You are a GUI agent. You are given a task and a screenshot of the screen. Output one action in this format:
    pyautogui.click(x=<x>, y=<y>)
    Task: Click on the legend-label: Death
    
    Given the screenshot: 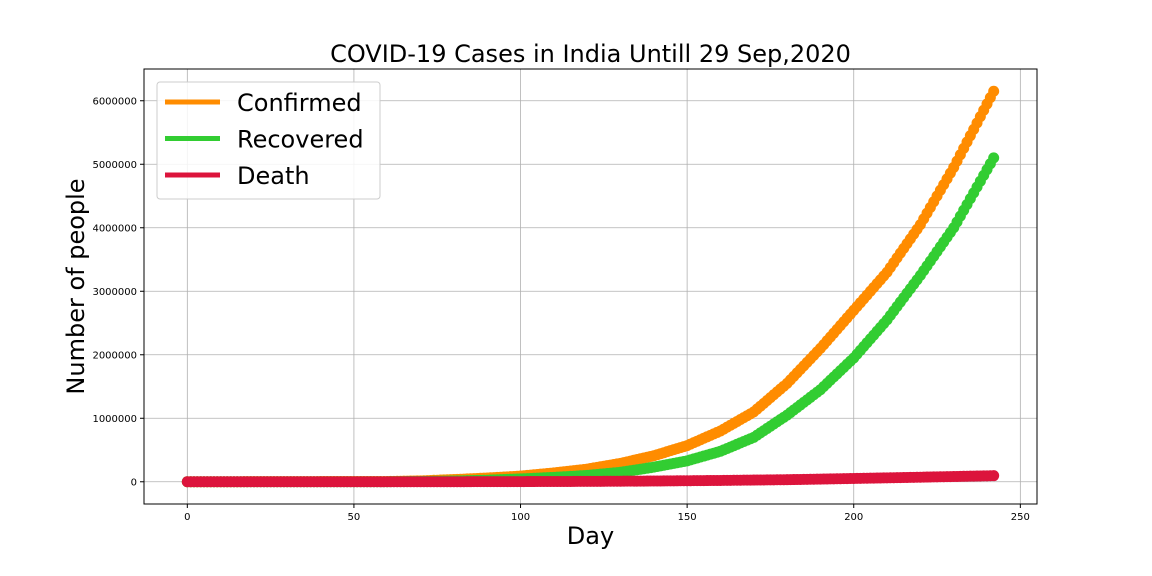 What is the action you would take?
    pyautogui.click(x=273, y=176)
    